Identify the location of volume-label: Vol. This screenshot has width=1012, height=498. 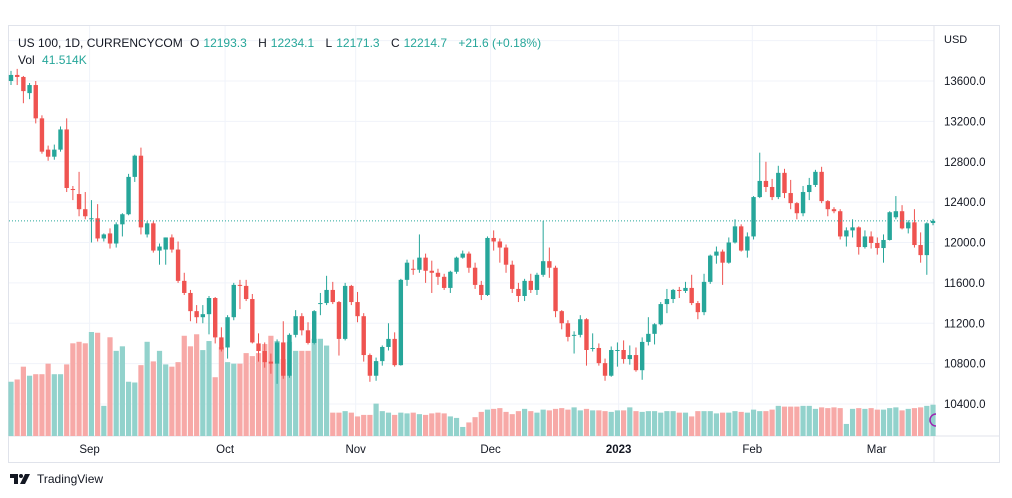
(26, 60).